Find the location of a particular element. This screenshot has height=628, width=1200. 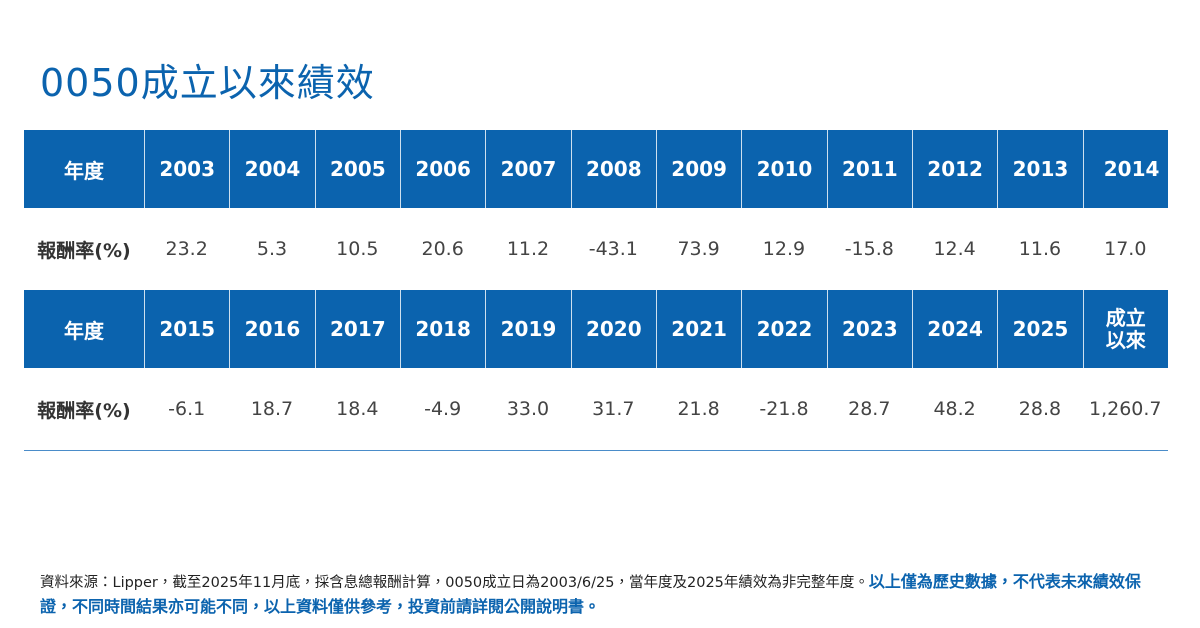

header-cell: 2007 is located at coordinates (527, 169).